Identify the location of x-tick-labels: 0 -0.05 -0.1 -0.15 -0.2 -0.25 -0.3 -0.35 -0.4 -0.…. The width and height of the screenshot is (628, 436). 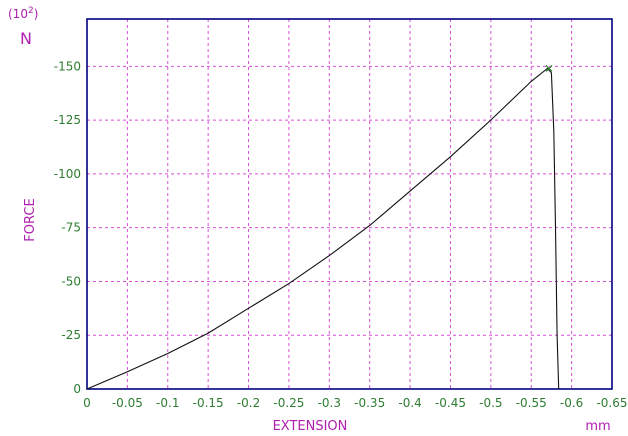
(355, 403).